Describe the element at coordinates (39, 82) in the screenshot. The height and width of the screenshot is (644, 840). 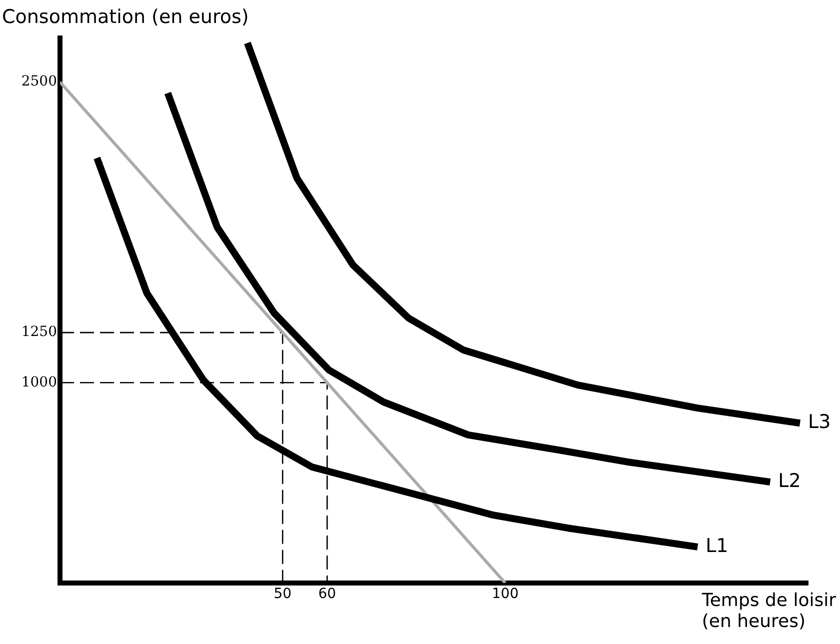
I see `y-tick-label: 2500` at that location.